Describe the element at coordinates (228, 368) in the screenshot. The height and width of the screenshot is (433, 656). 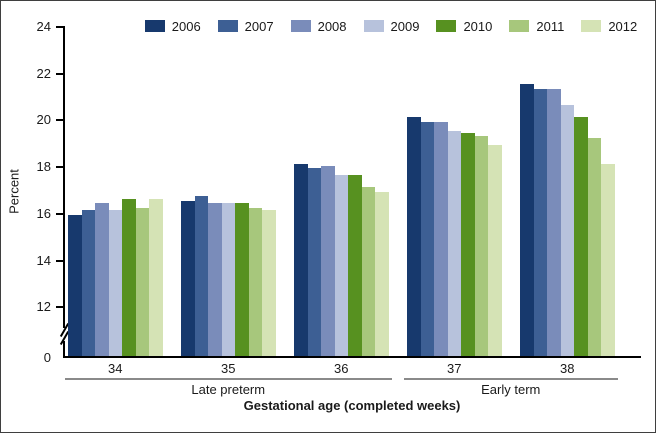
I see `x-category-label: 35` at that location.